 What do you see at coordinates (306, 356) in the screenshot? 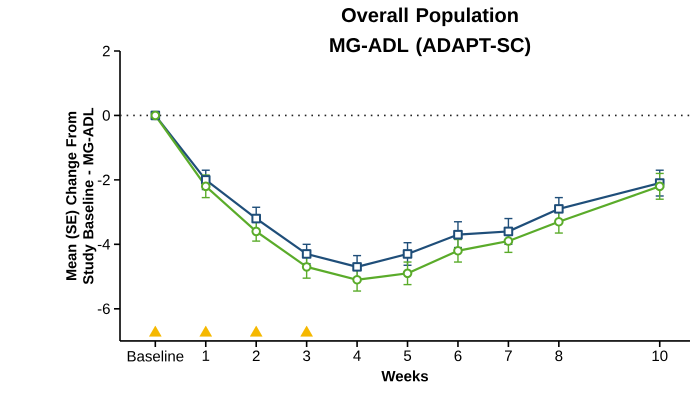
I see `x-tick-label: 3` at bounding box center [306, 356].